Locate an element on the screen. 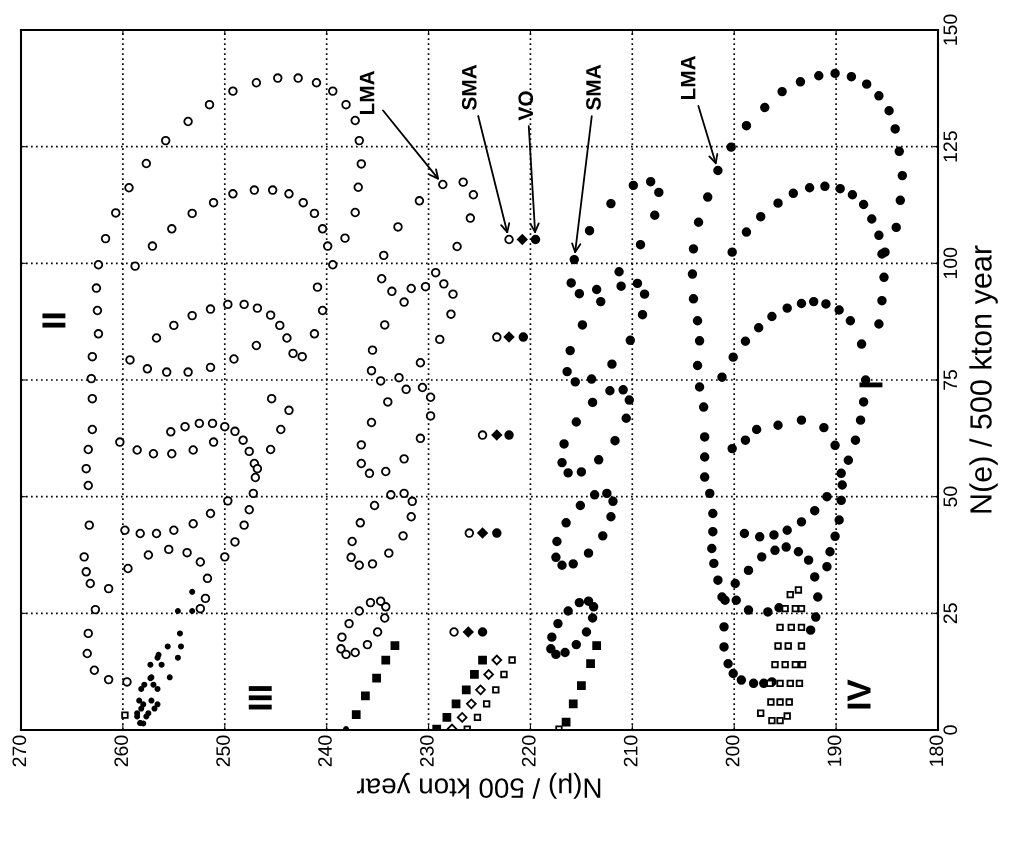 This screenshot has width=1019, height=848. x-tick-label: 230 is located at coordinates (427, 751).